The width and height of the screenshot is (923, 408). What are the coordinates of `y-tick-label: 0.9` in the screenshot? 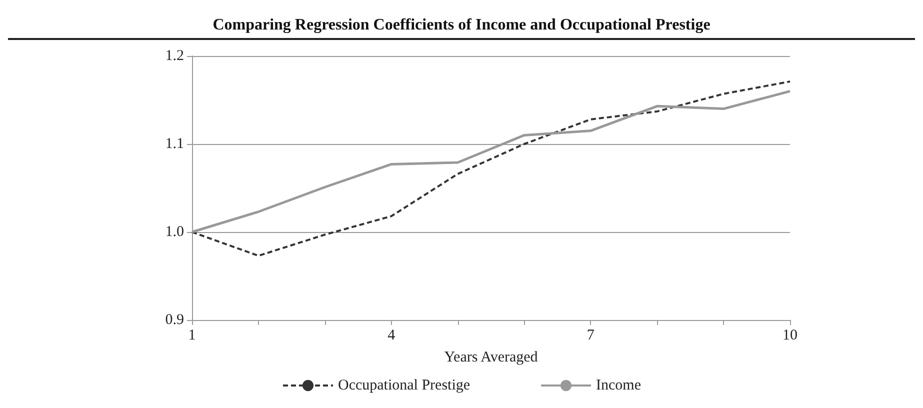 It's located at (174, 320).